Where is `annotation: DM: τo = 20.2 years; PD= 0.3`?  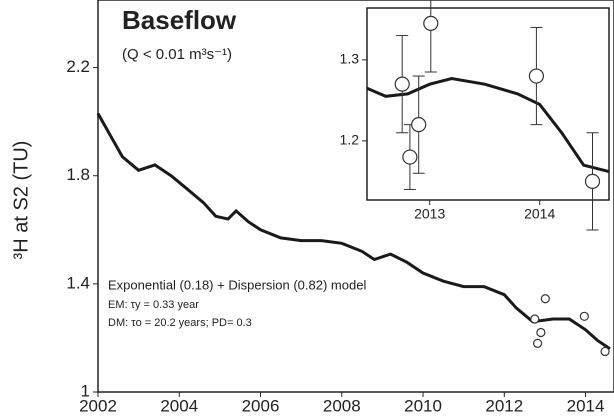
annotation: DM: τo = 20.2 years; PD= 0.3 is located at coordinates (180, 323).